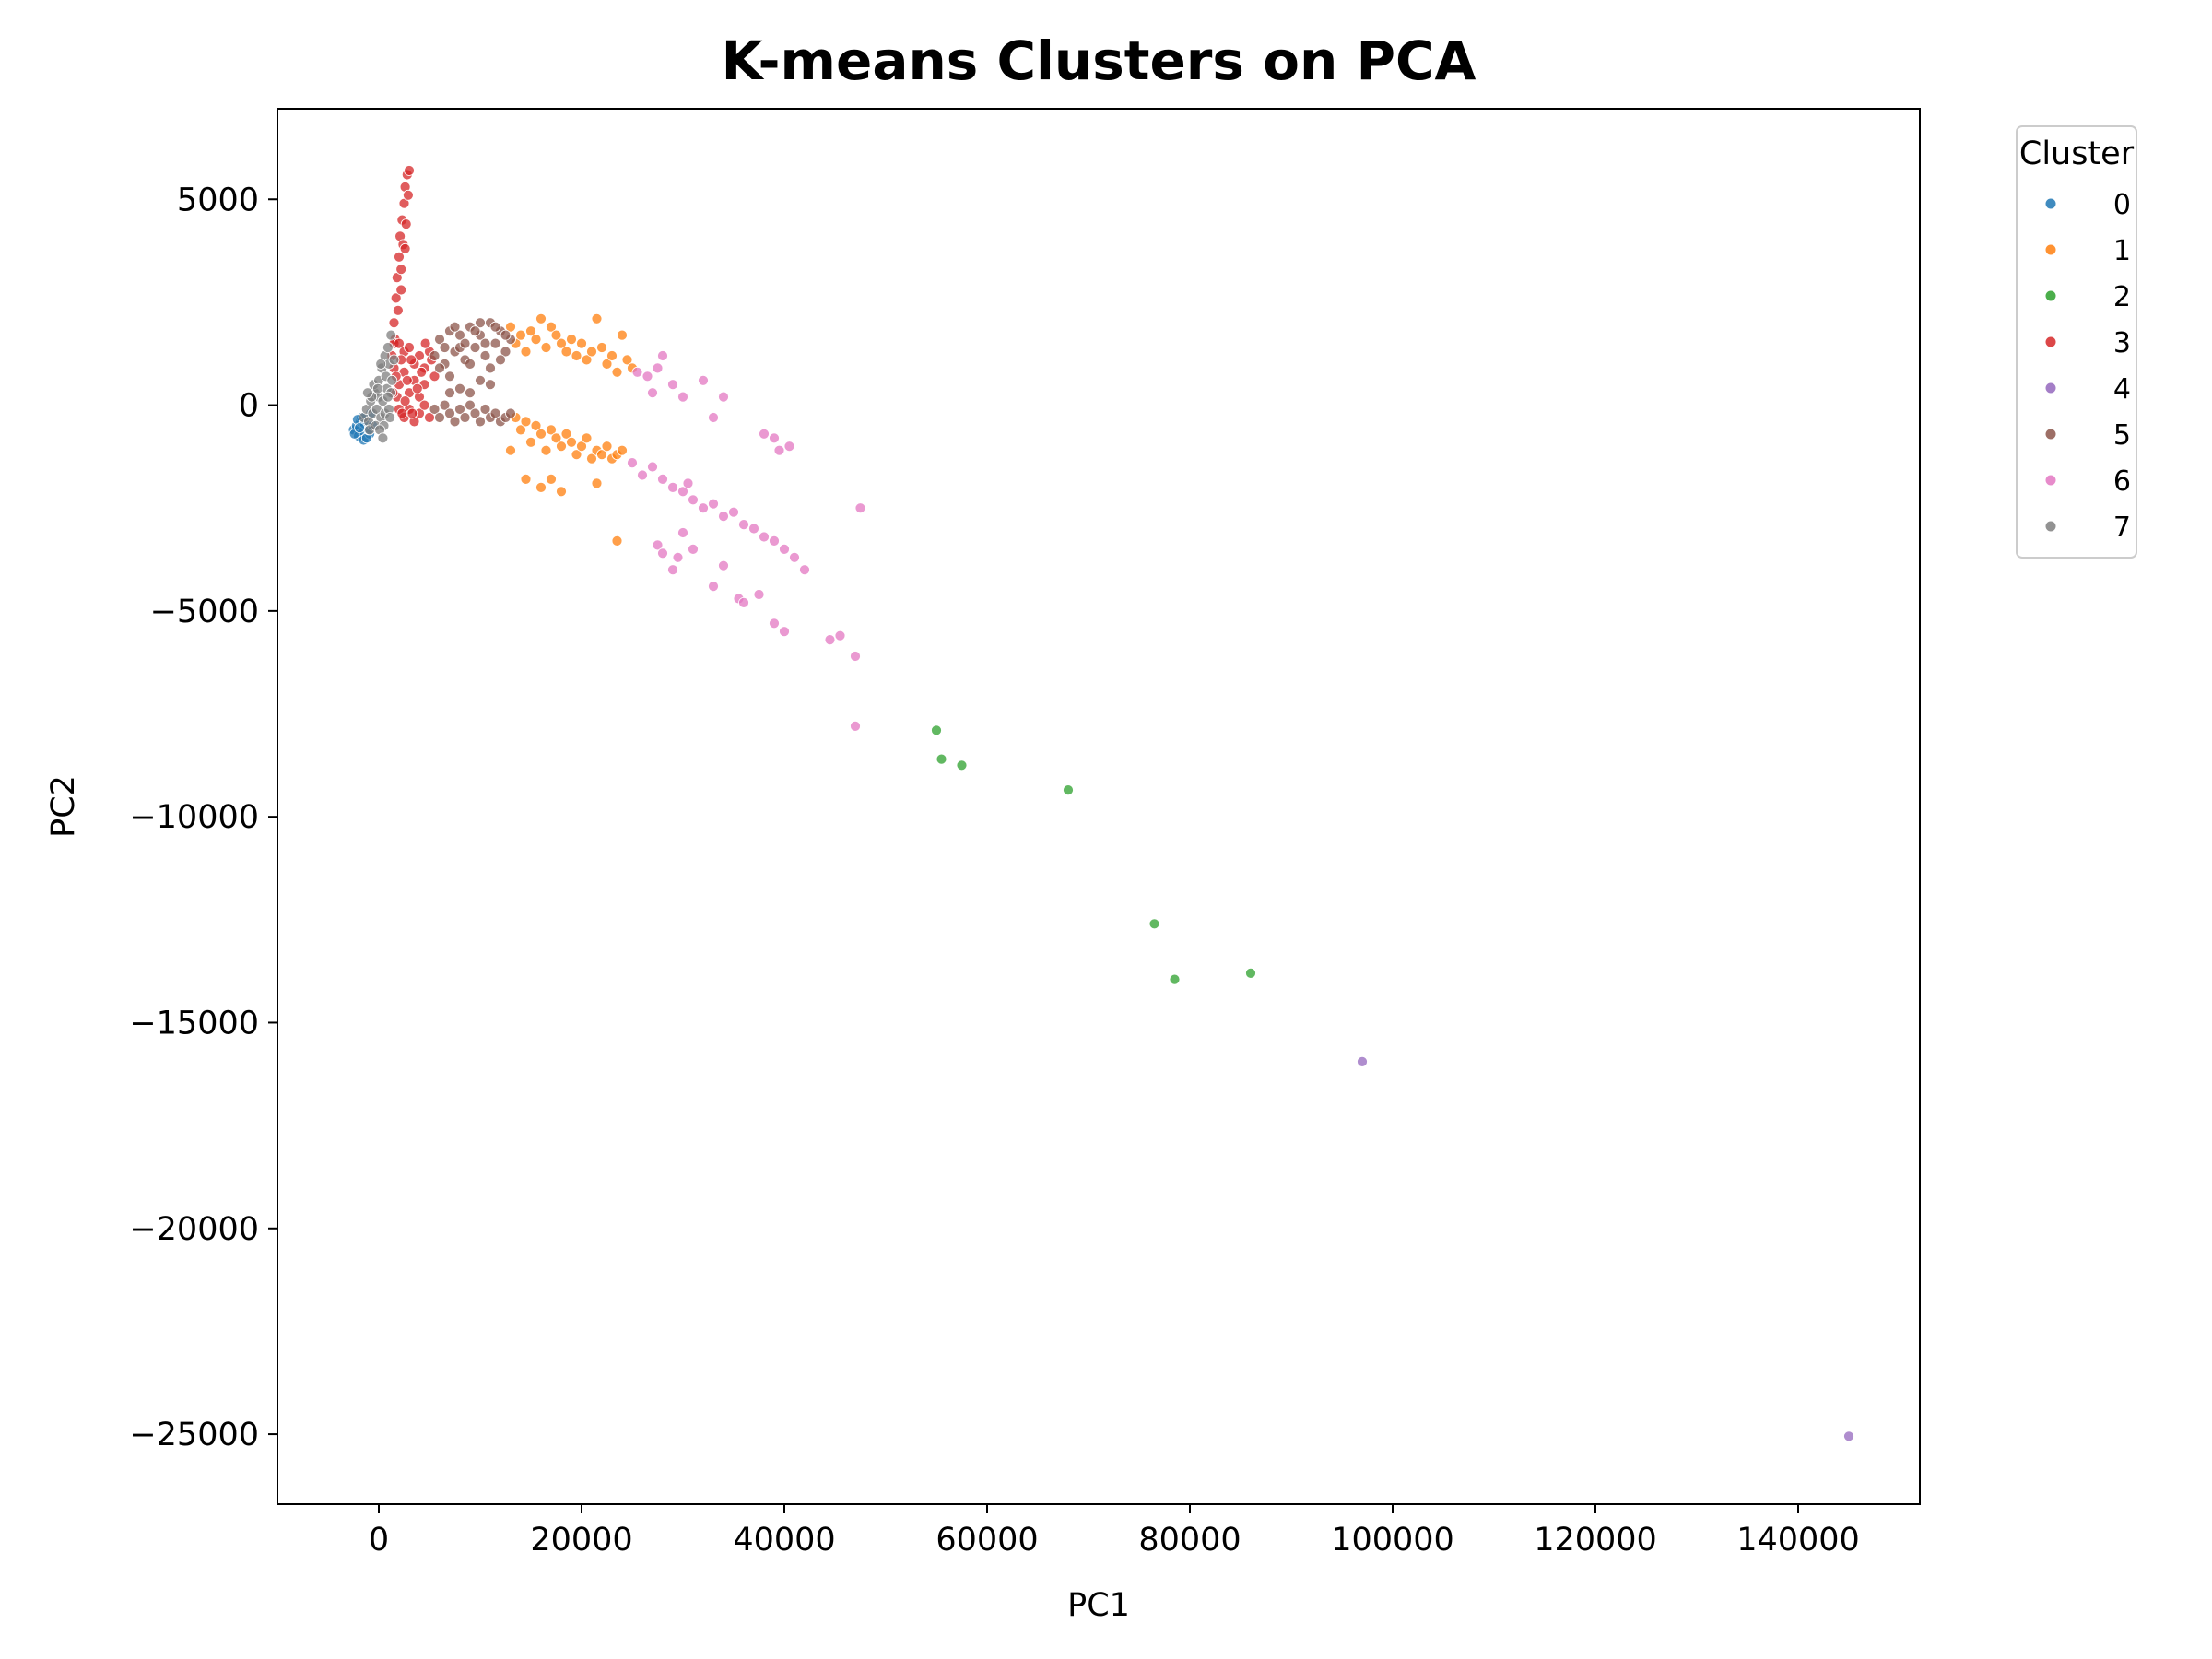 This screenshot has height=1659, width=2212. I want to click on y-axis-label: PC2, so click(63, 806).